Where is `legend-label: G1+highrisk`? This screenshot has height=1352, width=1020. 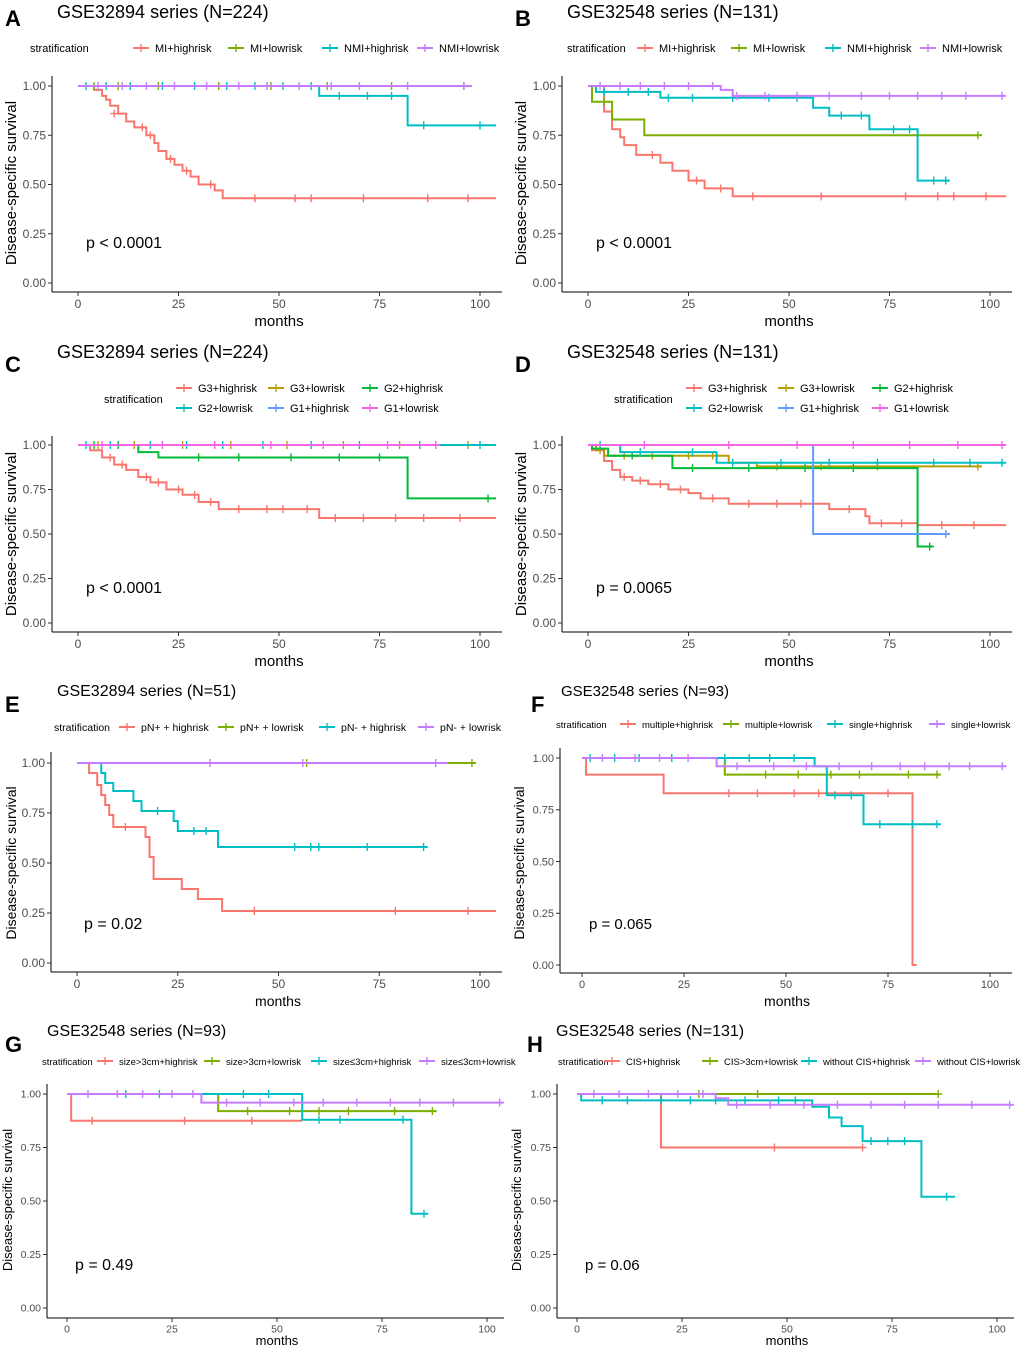
legend-label: G1+highrisk is located at coordinates (320, 409).